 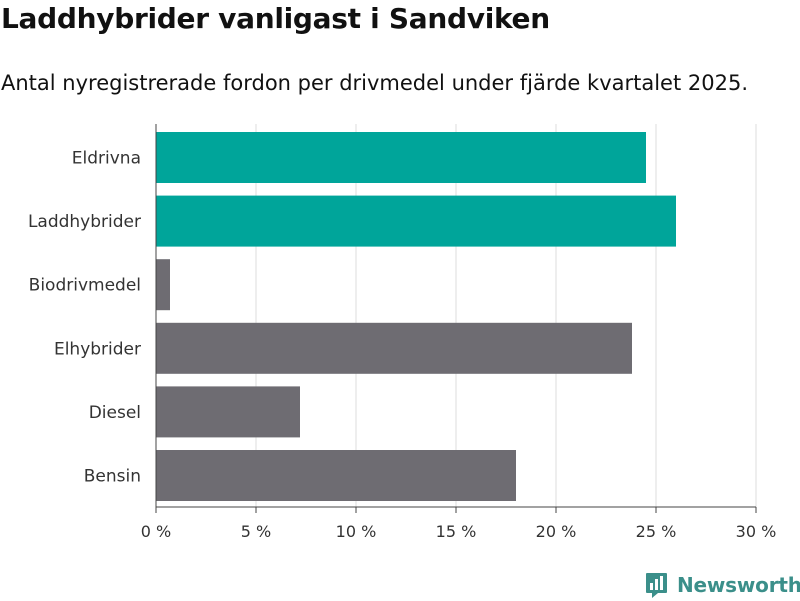 What do you see at coordinates (416, 221) in the screenshot?
I see `bar-laddhybrider` at bounding box center [416, 221].